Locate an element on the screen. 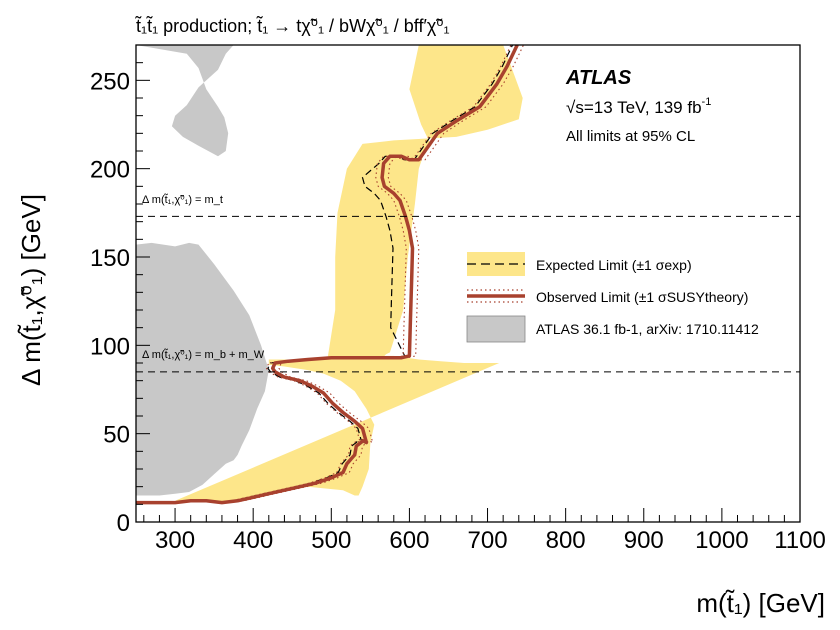  legend-expected-label: Expected Limit (±1 σexp) is located at coordinates (614, 265).